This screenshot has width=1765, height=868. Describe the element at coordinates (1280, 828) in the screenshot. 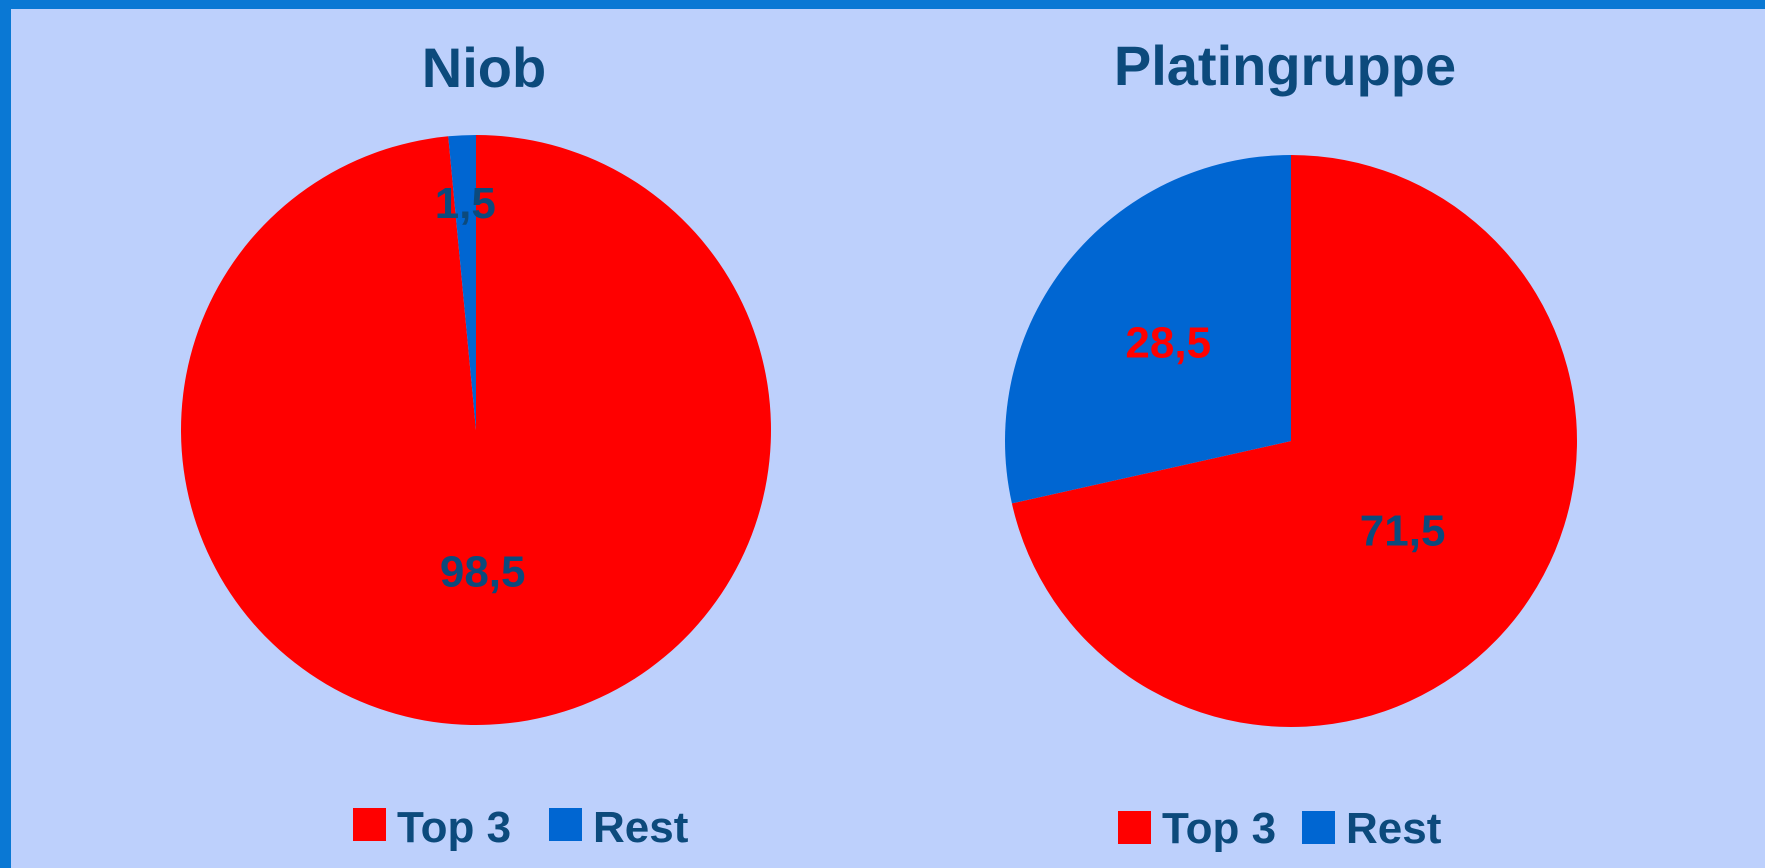

I see `legend-platingruppe: Top 3 Rest` at that location.